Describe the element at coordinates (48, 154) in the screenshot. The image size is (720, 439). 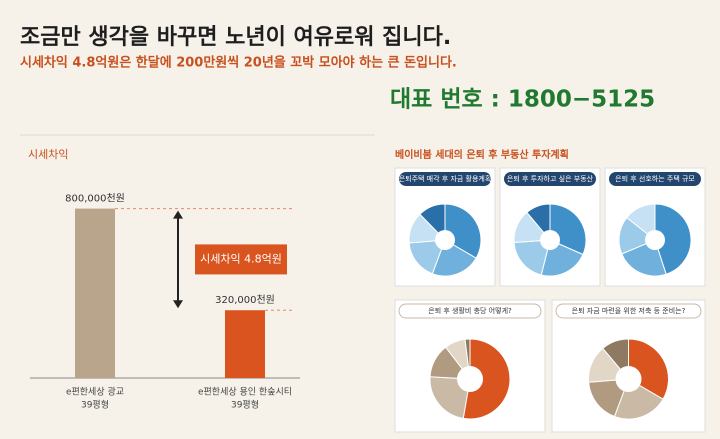
I see `section-title: 시세차익` at that location.